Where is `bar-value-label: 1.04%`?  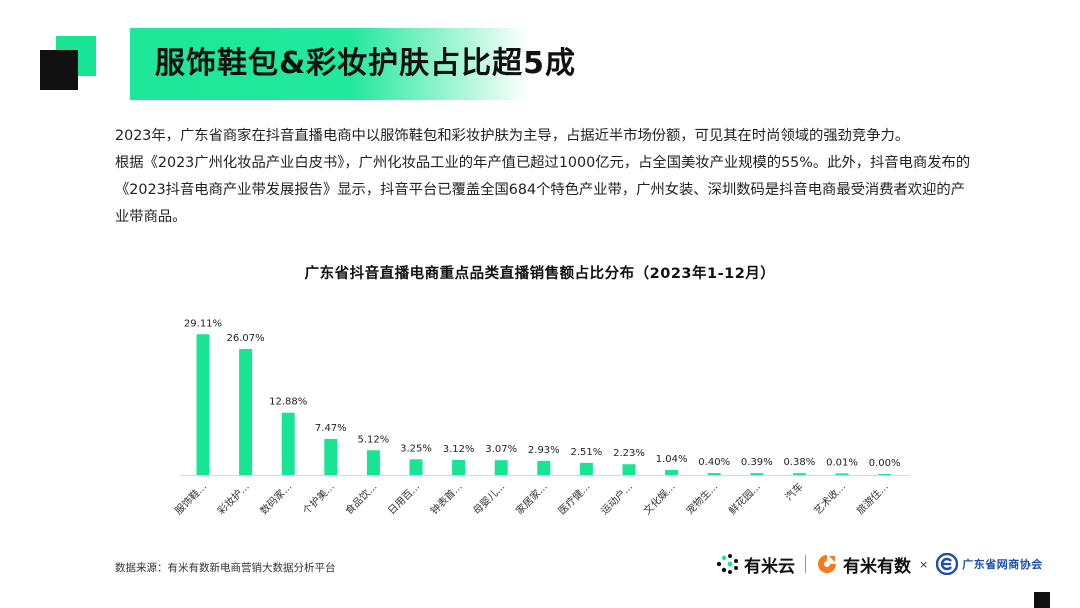 bar-value-label: 1.04% is located at coordinates (672, 459).